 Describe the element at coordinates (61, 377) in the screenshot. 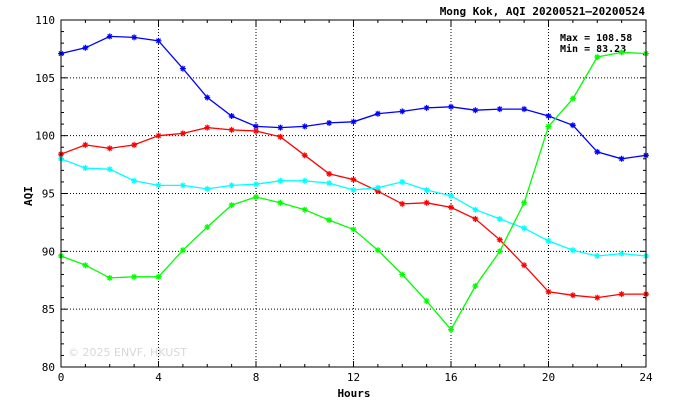

I see `x-tick-label: 0` at that location.